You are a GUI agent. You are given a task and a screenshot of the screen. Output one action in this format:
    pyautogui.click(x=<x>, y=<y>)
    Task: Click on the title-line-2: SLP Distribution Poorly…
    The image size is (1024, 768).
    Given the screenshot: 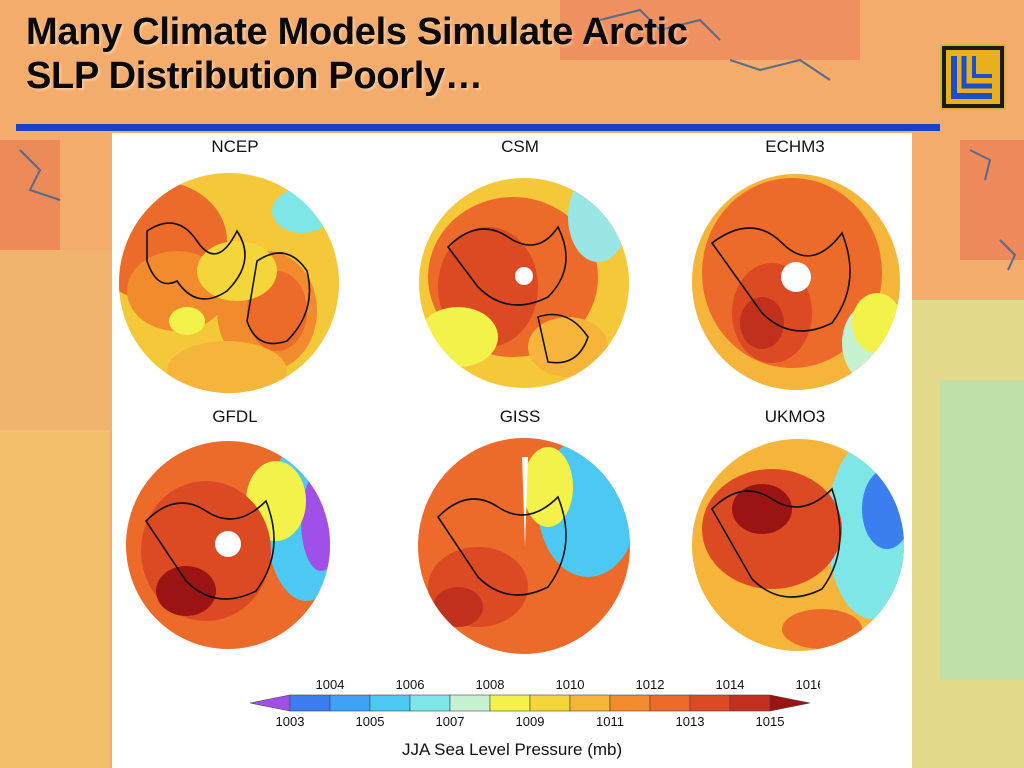 What is the action you would take?
    pyautogui.click(x=254, y=76)
    